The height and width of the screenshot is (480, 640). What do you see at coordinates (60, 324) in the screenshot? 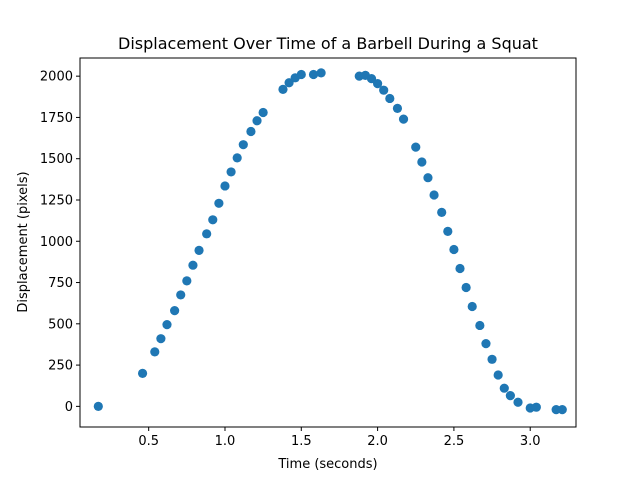
I see `y-tick-label: 500` at bounding box center [60, 324].